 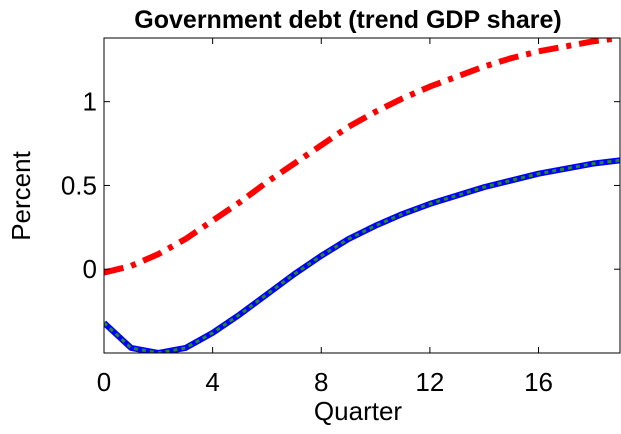 What do you see at coordinates (79, 185) in the screenshot?
I see `y-tick-label: 0.5` at bounding box center [79, 185].